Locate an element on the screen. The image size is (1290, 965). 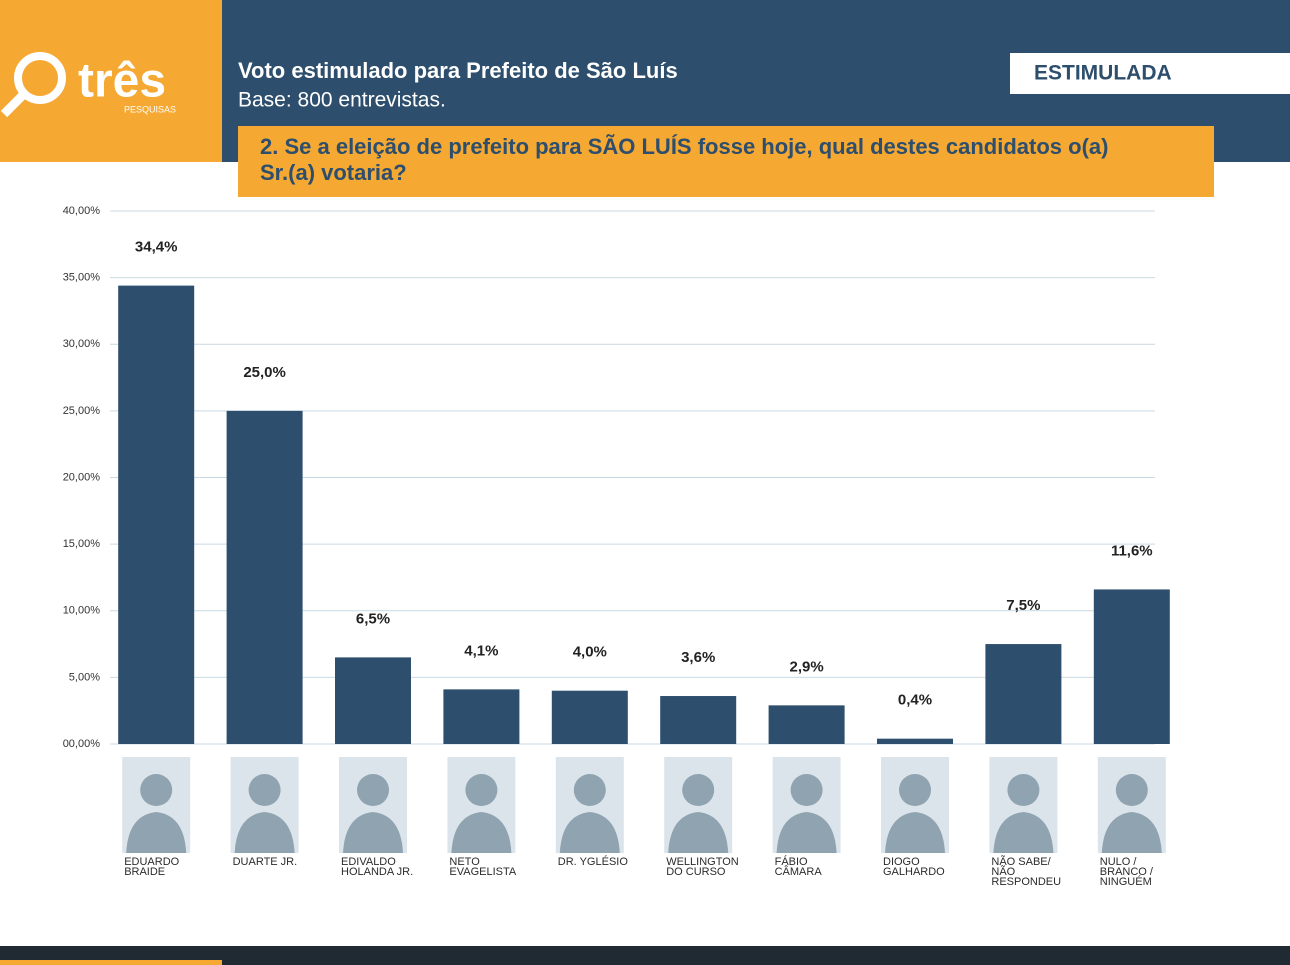
footer-accent is located at coordinates (111, 962).